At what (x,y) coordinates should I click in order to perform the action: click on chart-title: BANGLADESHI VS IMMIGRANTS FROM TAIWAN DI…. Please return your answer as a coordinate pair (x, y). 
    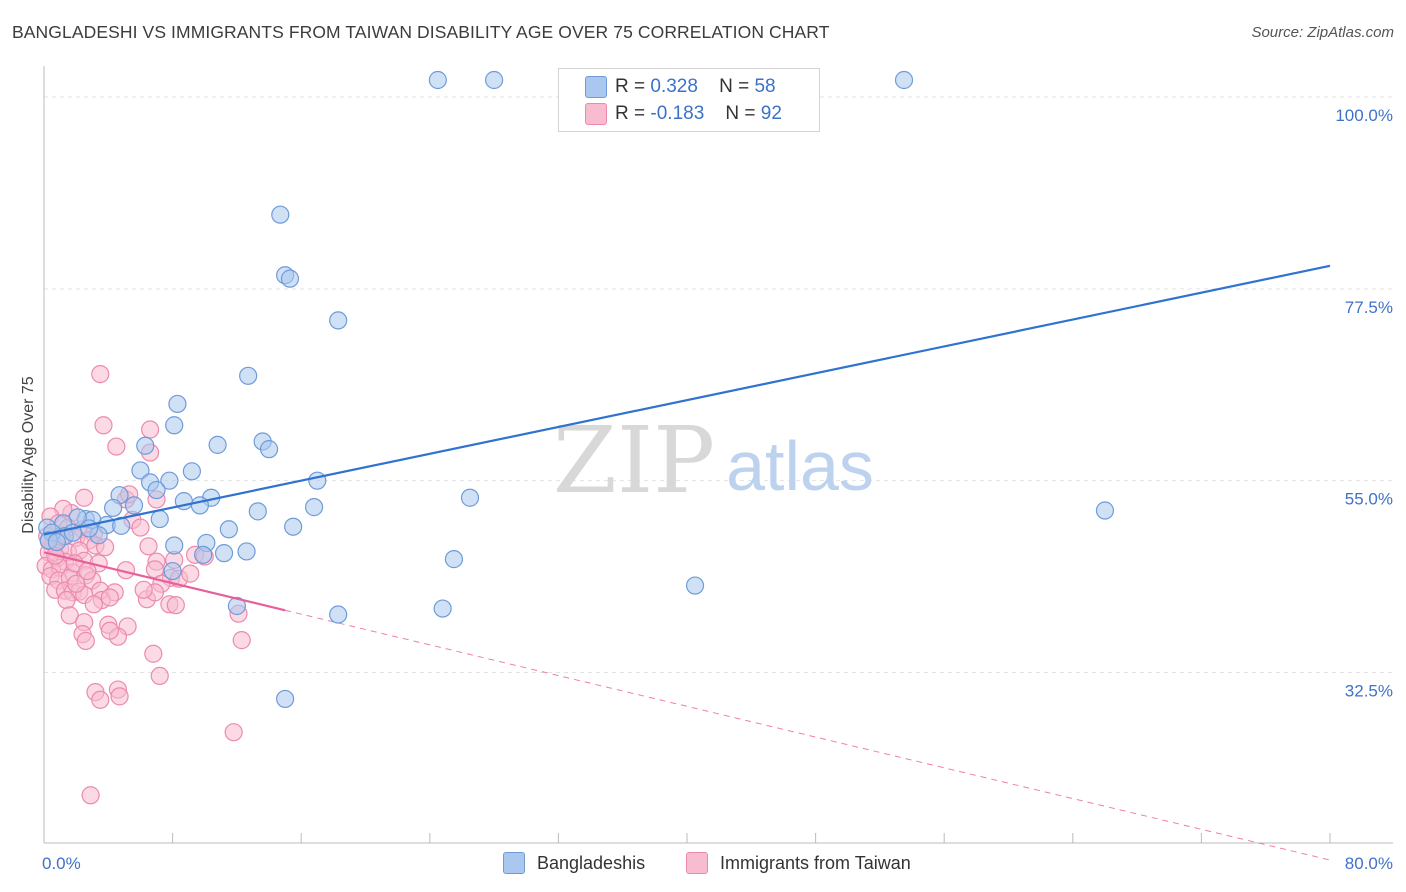
    Looking at the image, I should click on (421, 32).